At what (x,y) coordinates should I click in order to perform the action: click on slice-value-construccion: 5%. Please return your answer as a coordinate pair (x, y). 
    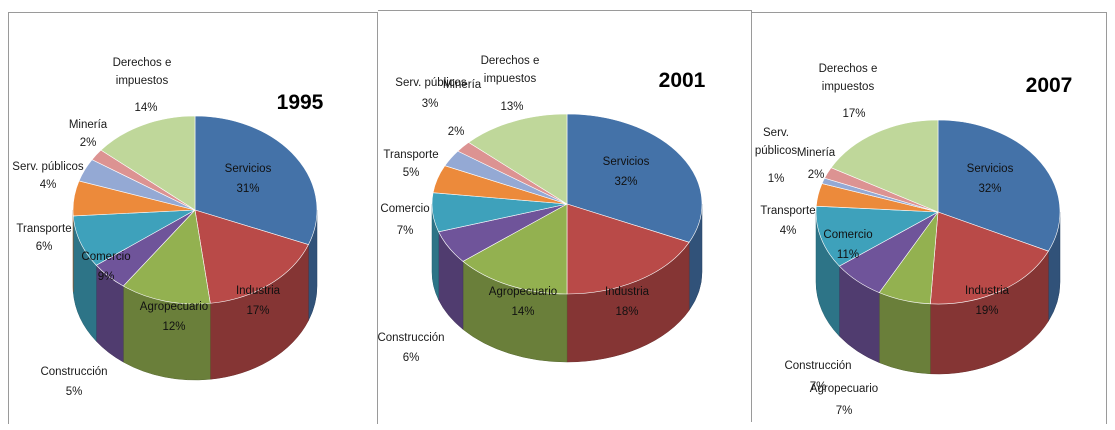
    Looking at the image, I should click on (74, 392).